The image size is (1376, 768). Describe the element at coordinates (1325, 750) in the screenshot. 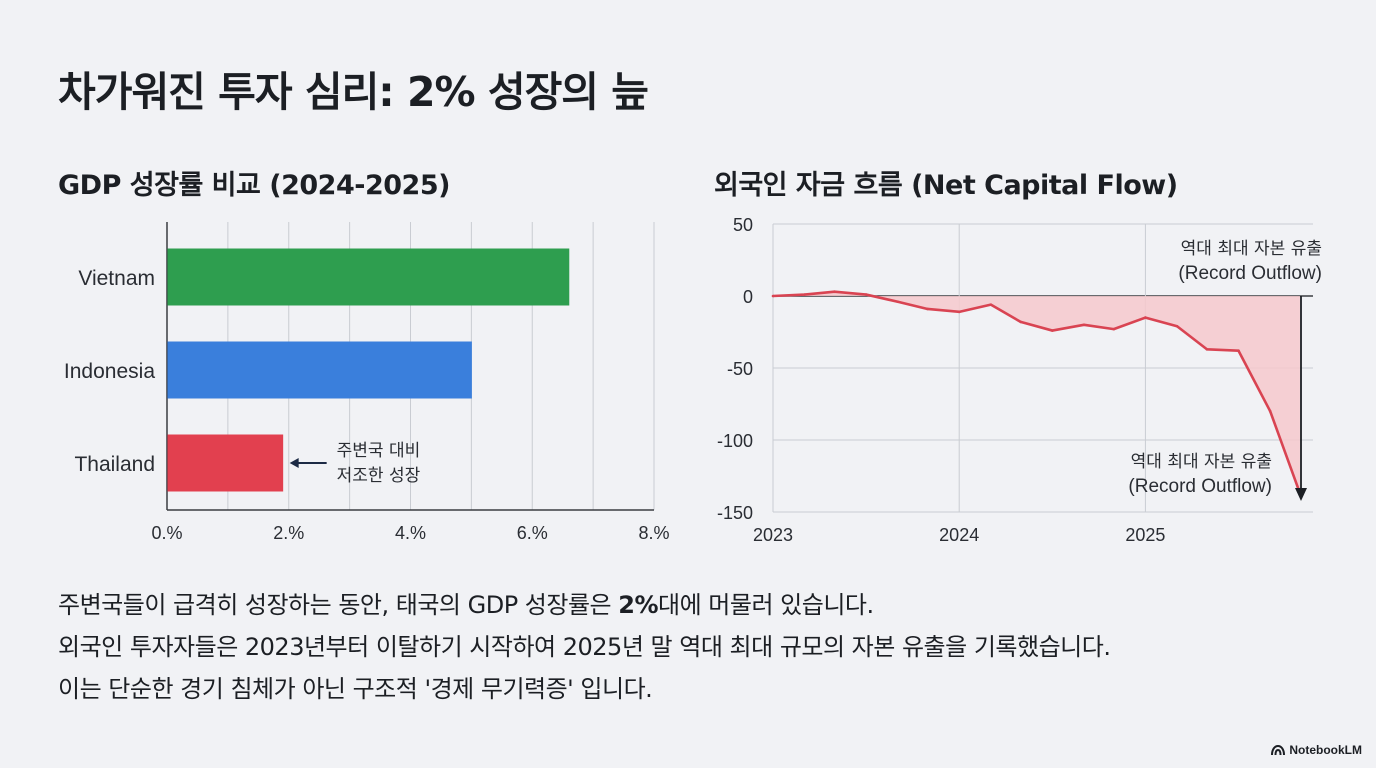

I see `notebooklm-label: NotebookLM` at that location.